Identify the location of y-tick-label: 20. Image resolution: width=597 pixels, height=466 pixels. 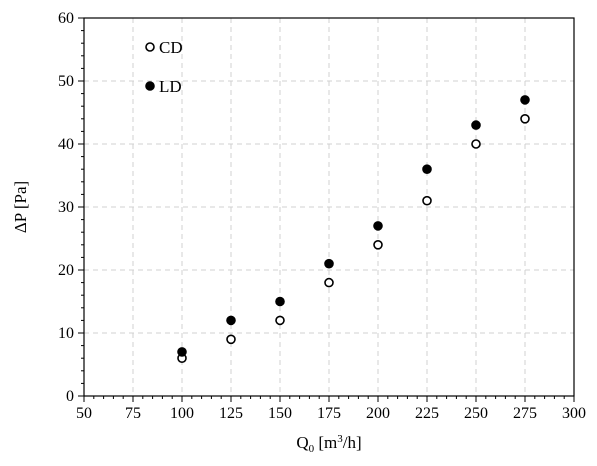
(66, 270).